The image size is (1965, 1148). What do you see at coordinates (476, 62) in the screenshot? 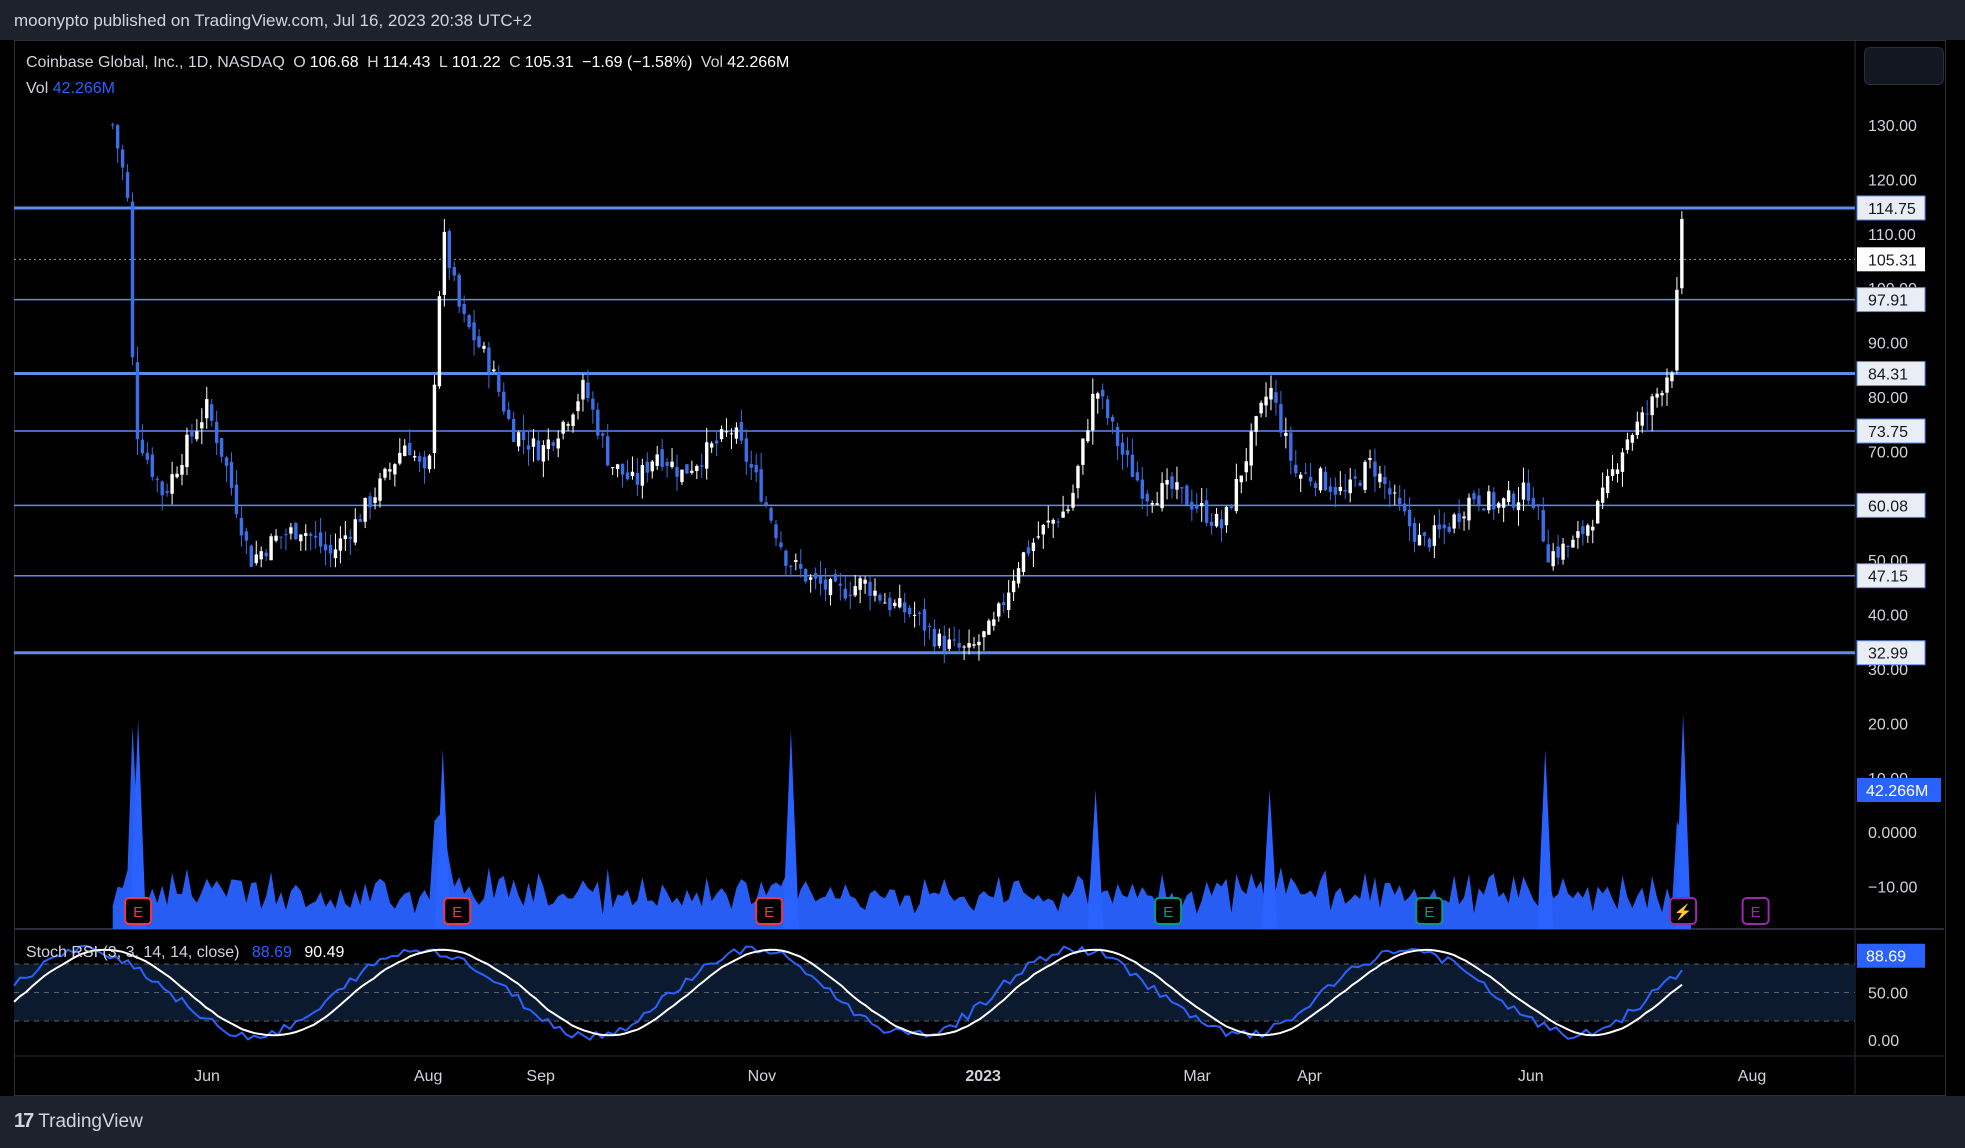
I see `low-value: 101.22` at bounding box center [476, 62].